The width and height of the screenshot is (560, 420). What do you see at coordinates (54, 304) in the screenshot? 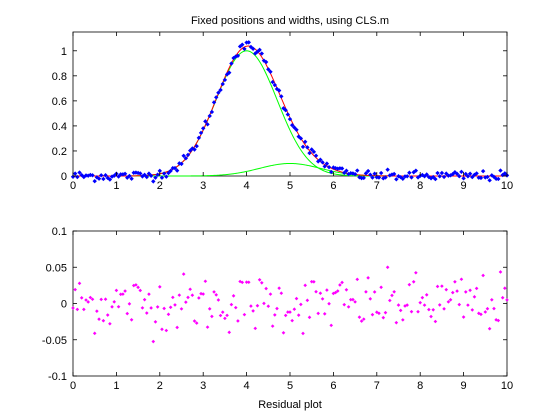
I see `bottom-y-tick-labels: -0.1 -0.05 0 0.05 0.1` at bounding box center [54, 304].